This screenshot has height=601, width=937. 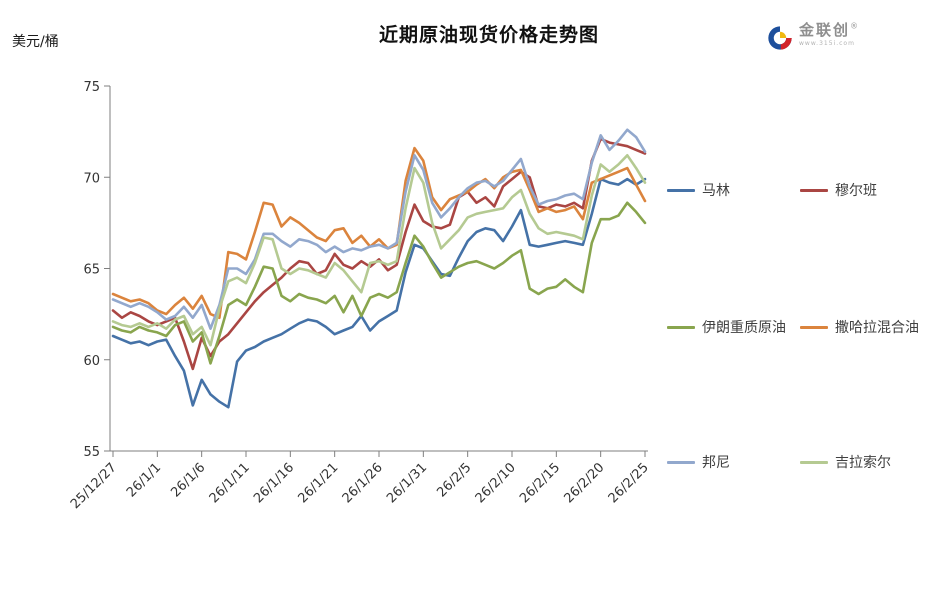 What do you see at coordinates (856, 191) in the screenshot?
I see `legend-label-murban: 穆尔班` at bounding box center [856, 191].